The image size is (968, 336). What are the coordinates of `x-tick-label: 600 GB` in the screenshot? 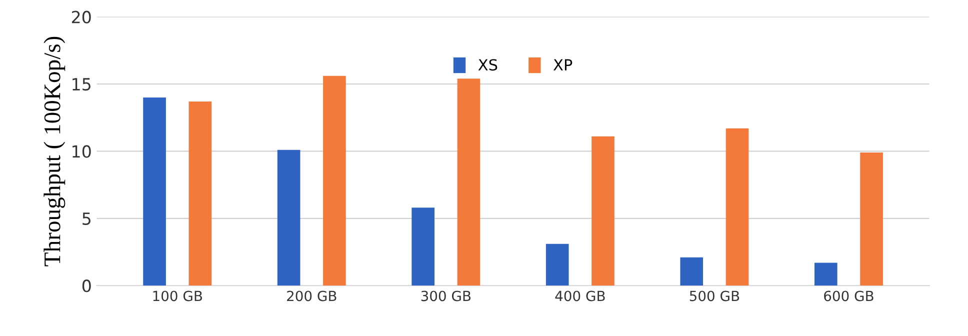 It's located at (849, 296).